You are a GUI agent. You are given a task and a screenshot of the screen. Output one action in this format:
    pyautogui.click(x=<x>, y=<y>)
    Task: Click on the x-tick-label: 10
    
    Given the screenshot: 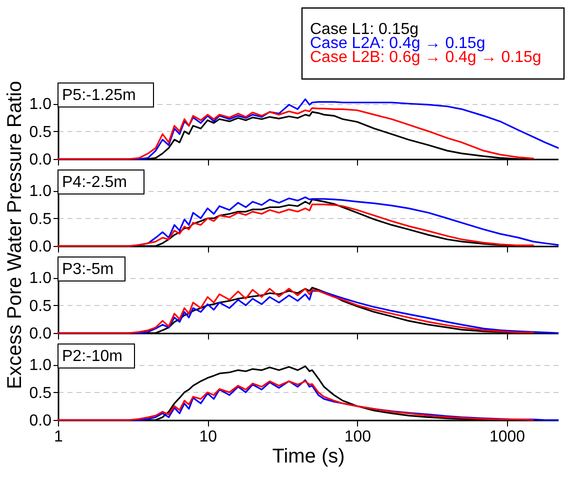 What is the action you would take?
    pyautogui.click(x=208, y=437)
    